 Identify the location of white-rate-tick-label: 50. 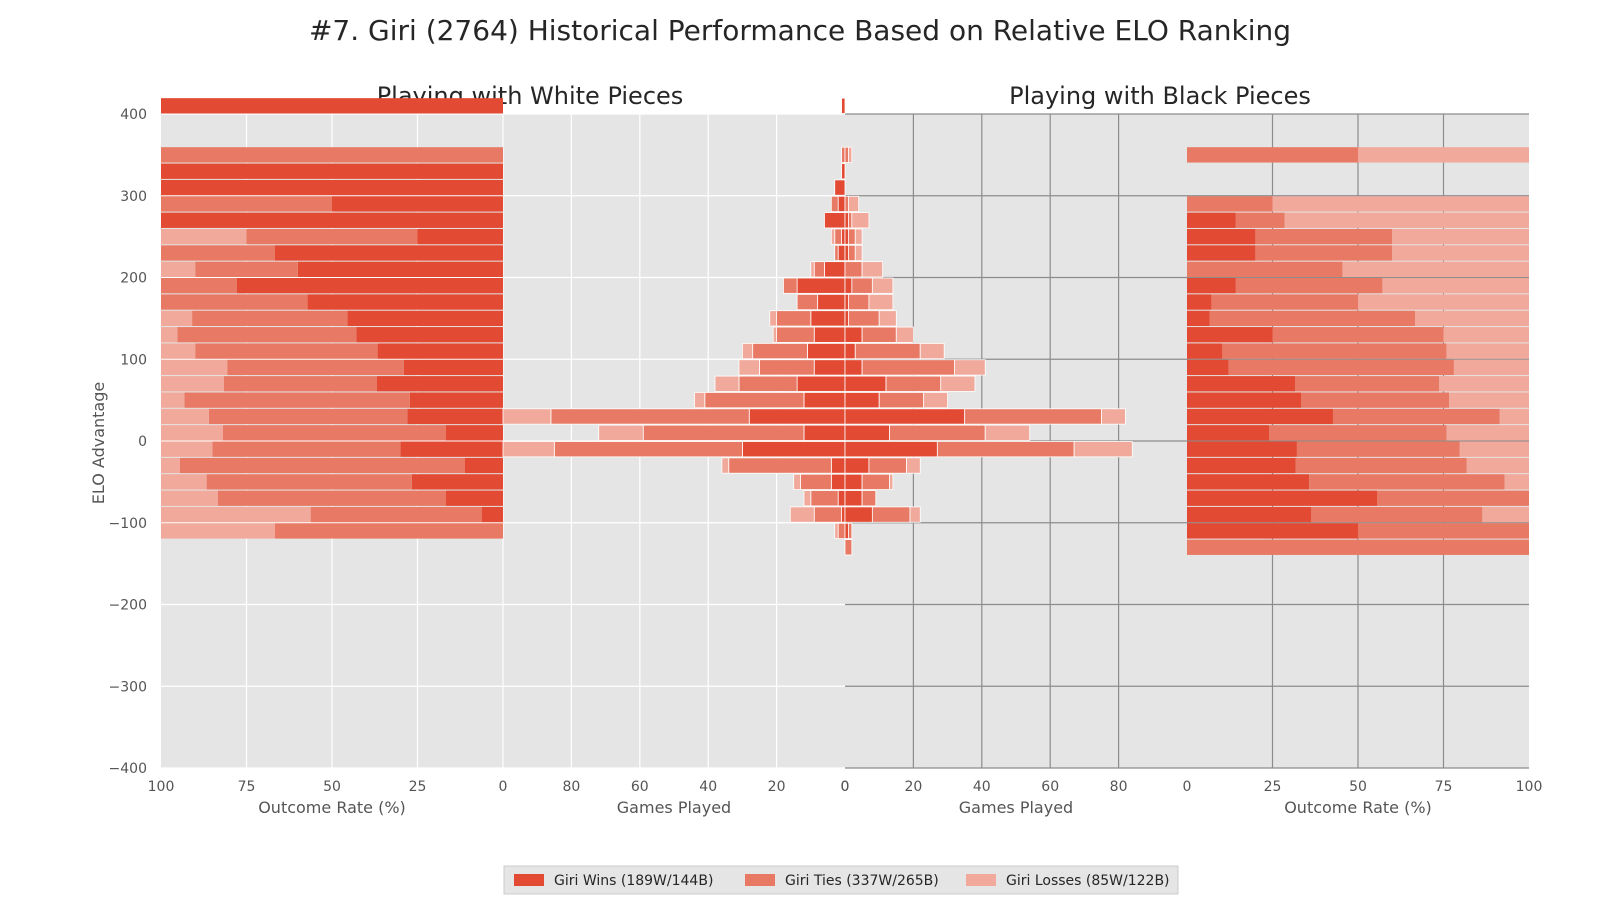
(332, 787).